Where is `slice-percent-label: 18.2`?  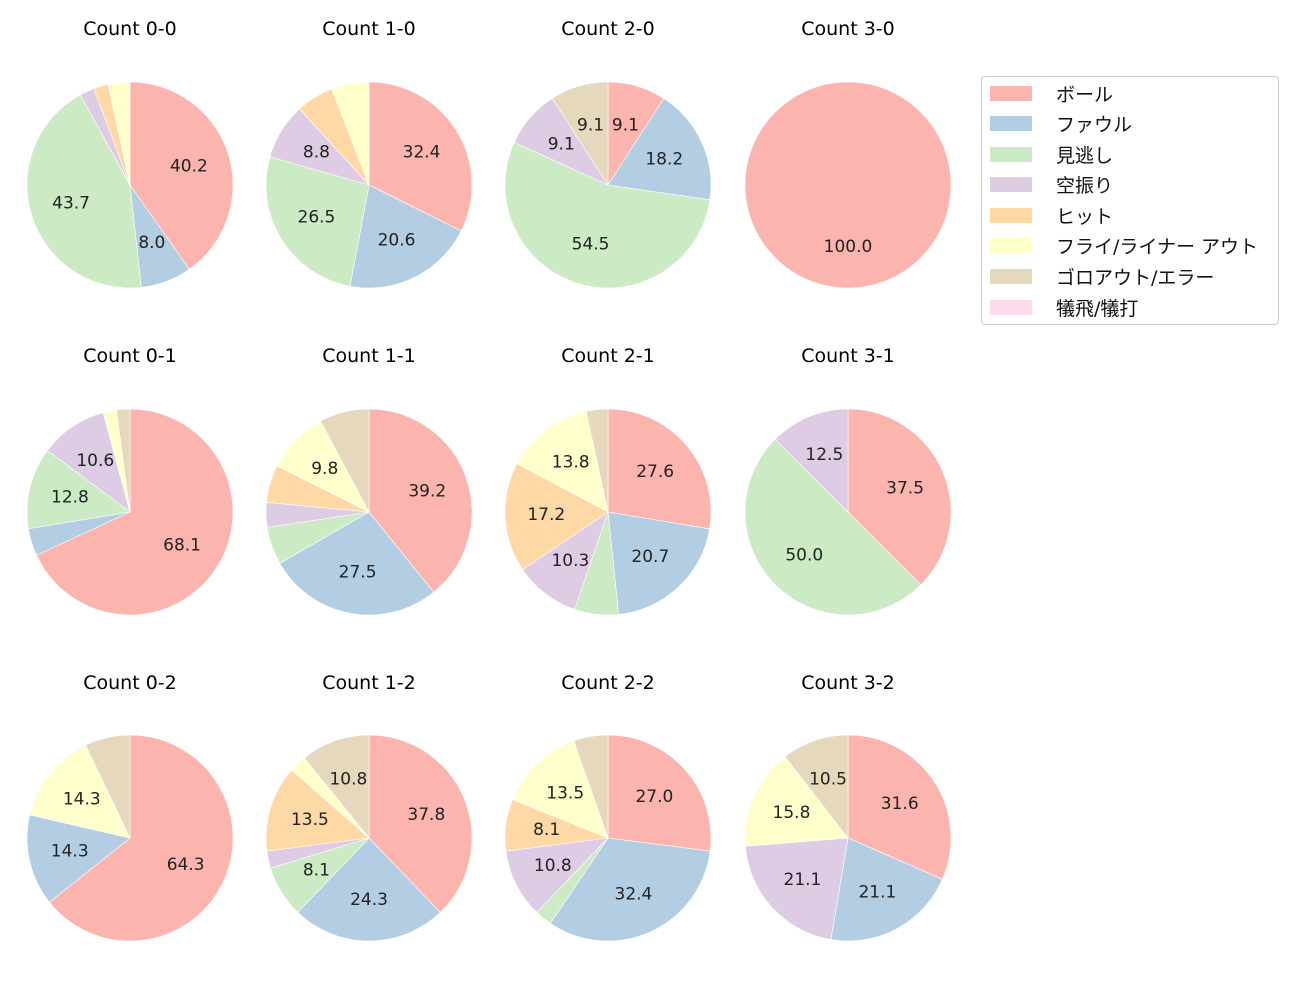 slice-percent-label: 18.2 is located at coordinates (664, 159).